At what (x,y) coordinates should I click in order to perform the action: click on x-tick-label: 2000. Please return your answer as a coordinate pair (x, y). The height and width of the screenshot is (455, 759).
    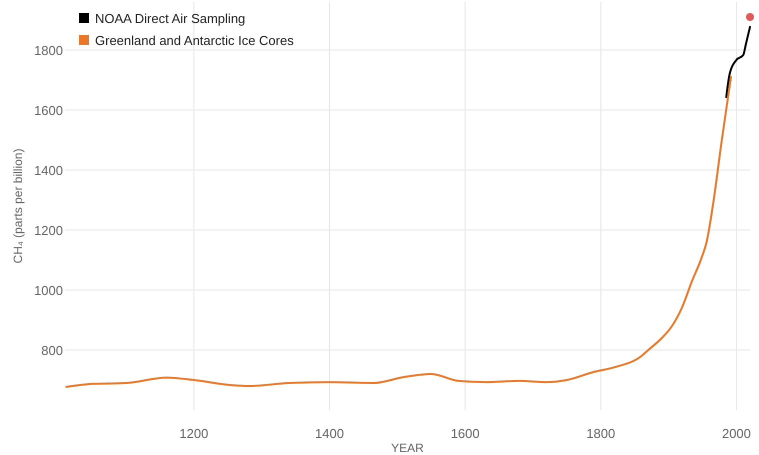
    Looking at the image, I should click on (736, 433).